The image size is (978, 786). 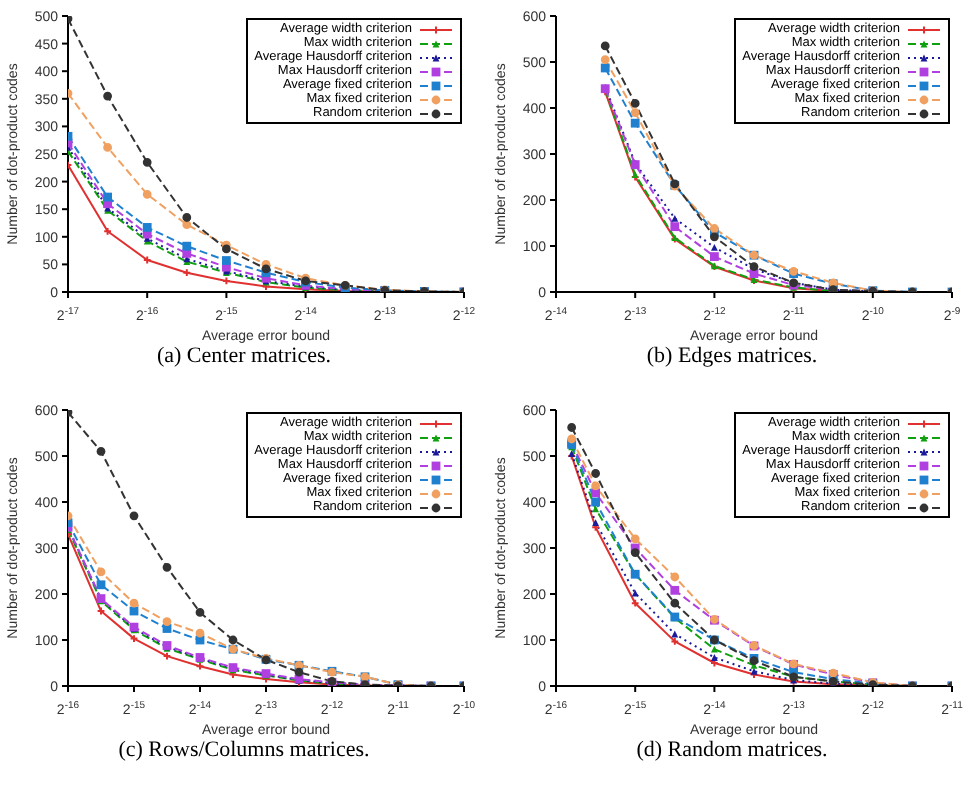 I want to click on text: (c) Rows/Columns matrices., so click(x=244, y=750).